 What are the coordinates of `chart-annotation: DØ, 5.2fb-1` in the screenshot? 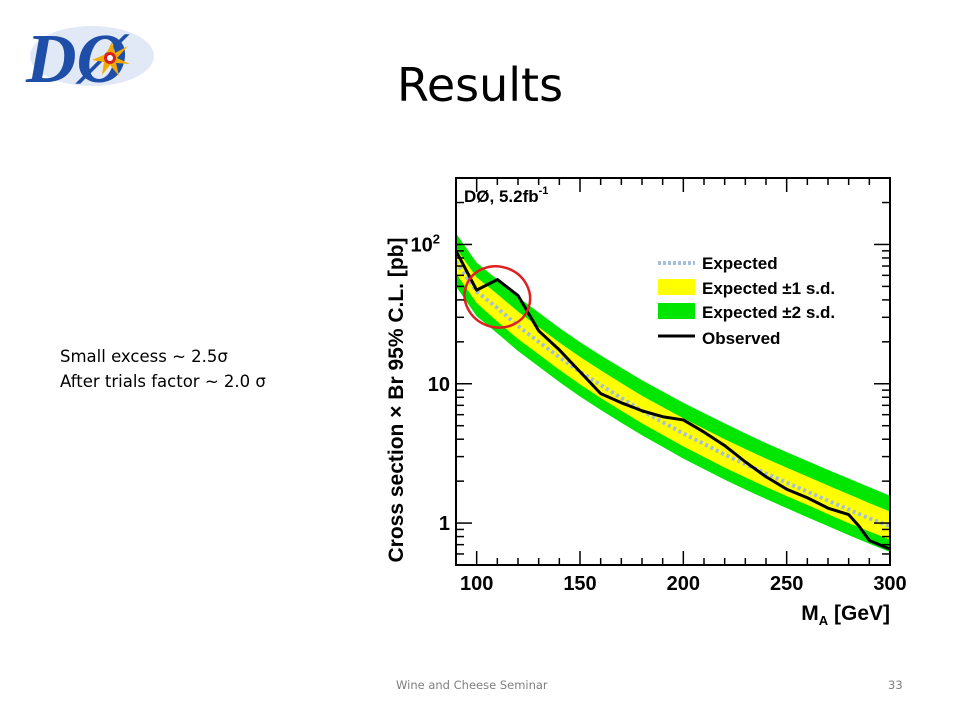 It's located at (506, 195).